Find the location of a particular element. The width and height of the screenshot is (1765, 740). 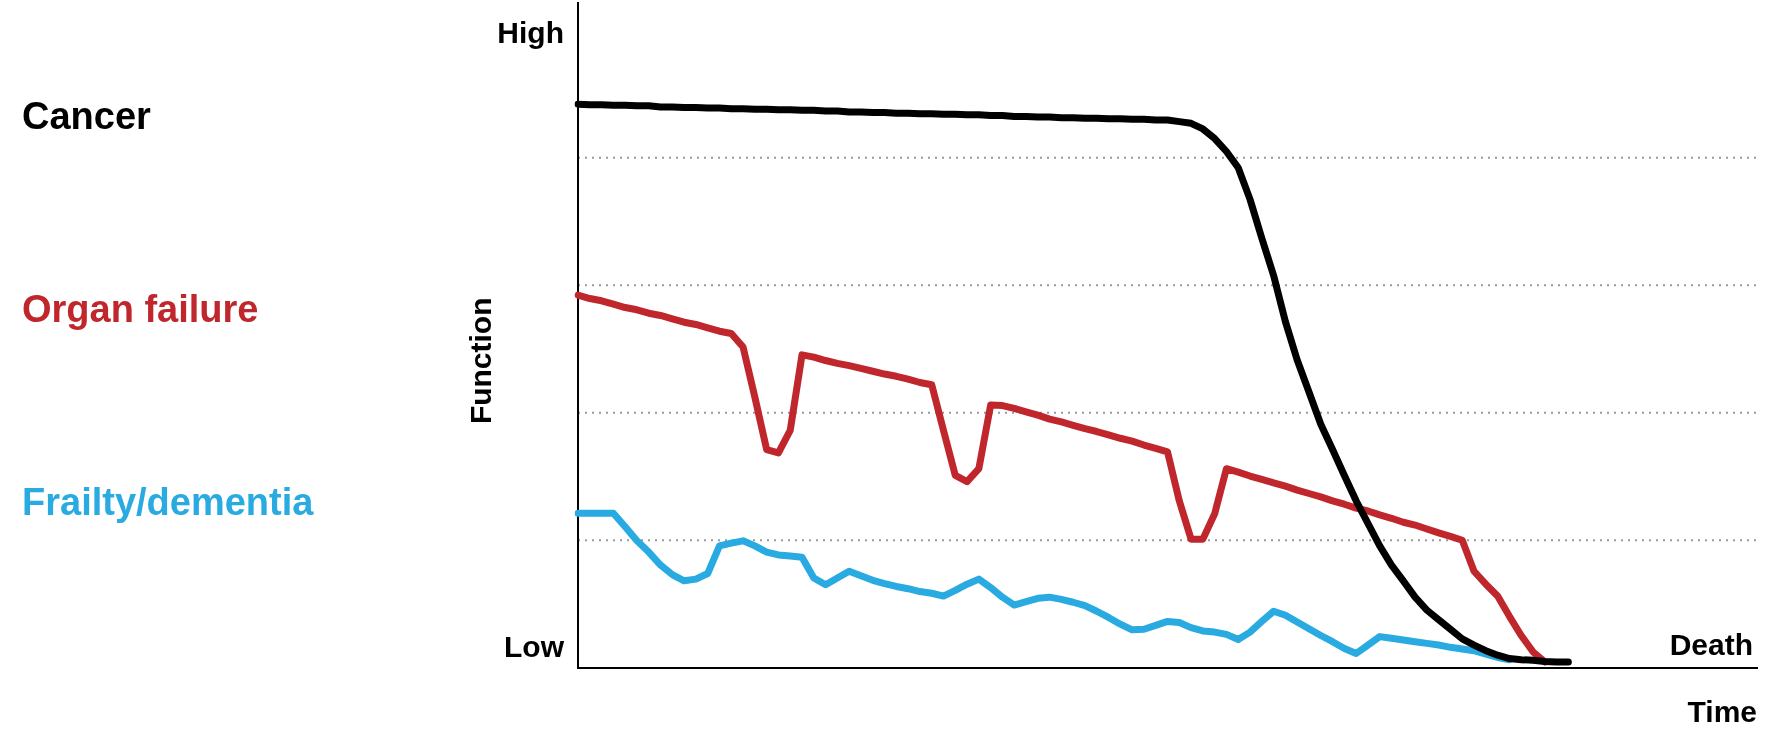

text: High is located at coordinates (530, 33).